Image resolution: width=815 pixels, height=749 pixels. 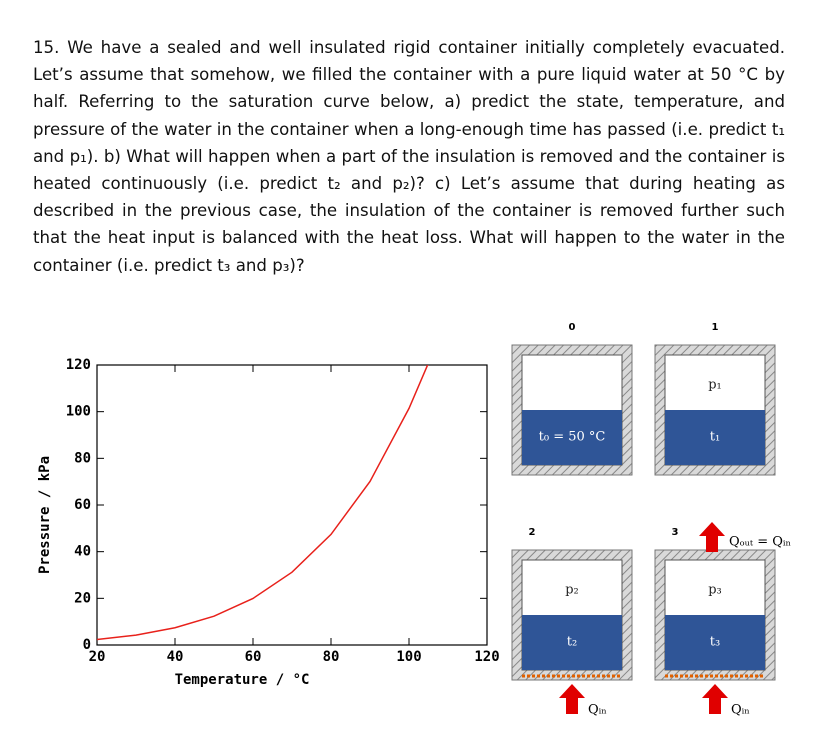 What do you see at coordinates (45, 515) in the screenshot?
I see `y-axis-label: Pressure / kPa` at bounding box center [45, 515].